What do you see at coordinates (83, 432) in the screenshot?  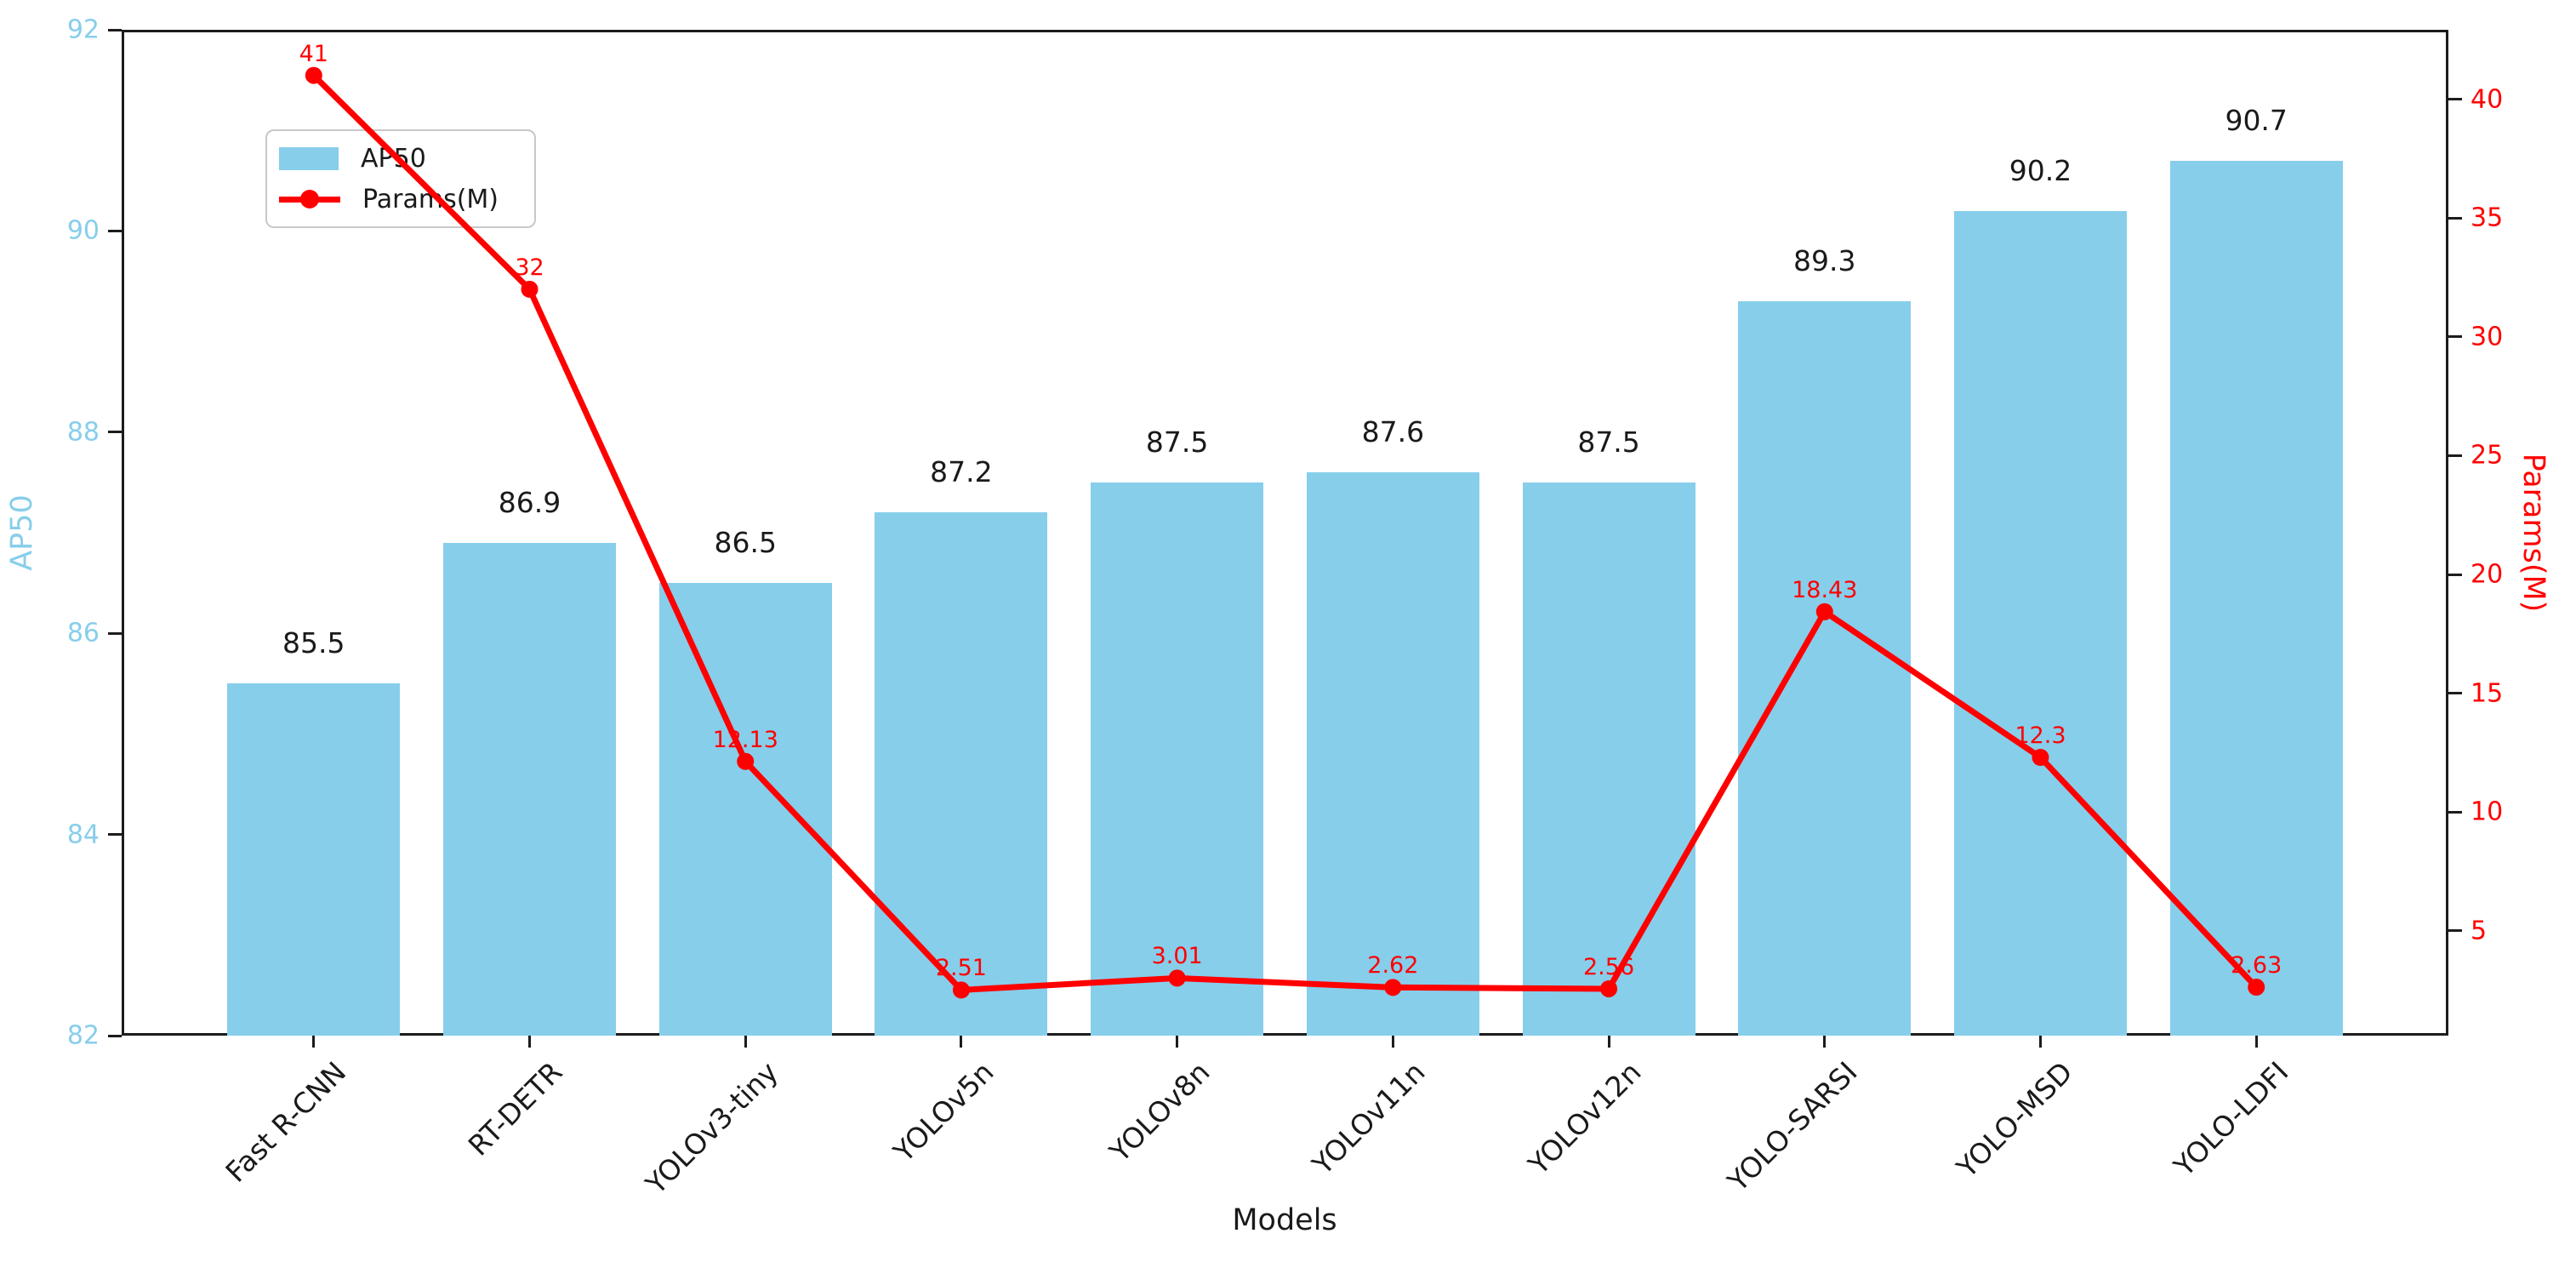 I see `left-tick-label: 88` at bounding box center [83, 432].